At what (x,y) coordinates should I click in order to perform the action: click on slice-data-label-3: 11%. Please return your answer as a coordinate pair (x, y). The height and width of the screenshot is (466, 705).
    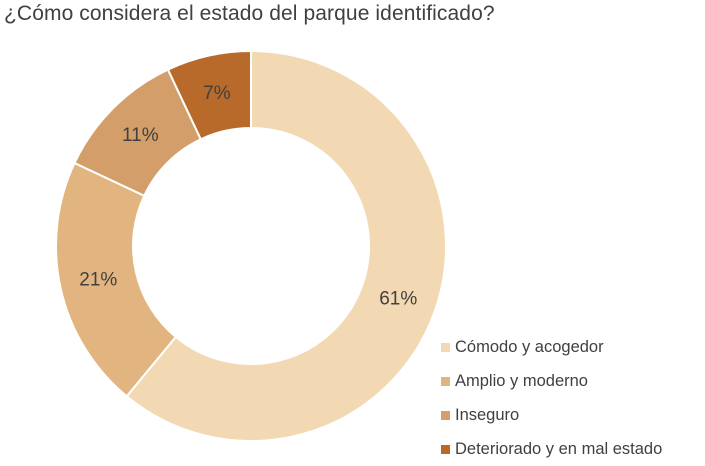
    Looking at the image, I should click on (140, 135).